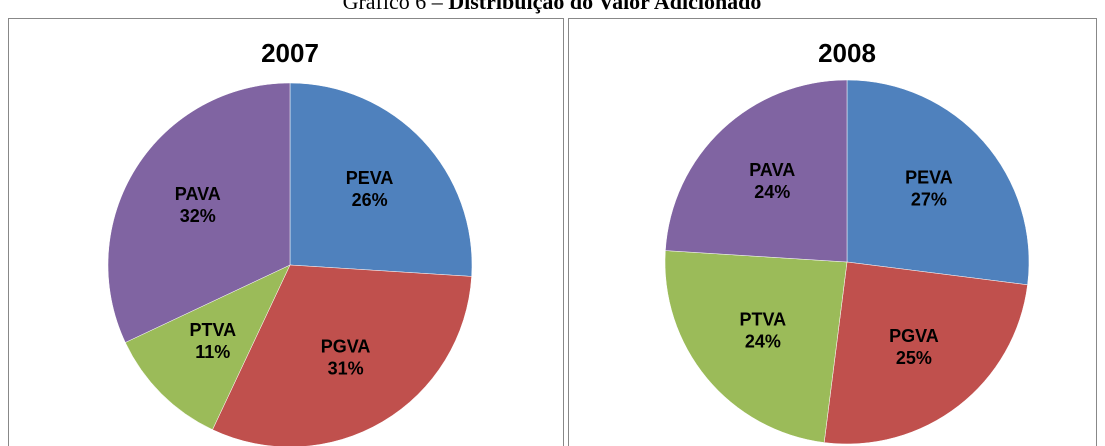 The image size is (1105, 446). I want to click on slice-label: 26%, so click(370, 200).